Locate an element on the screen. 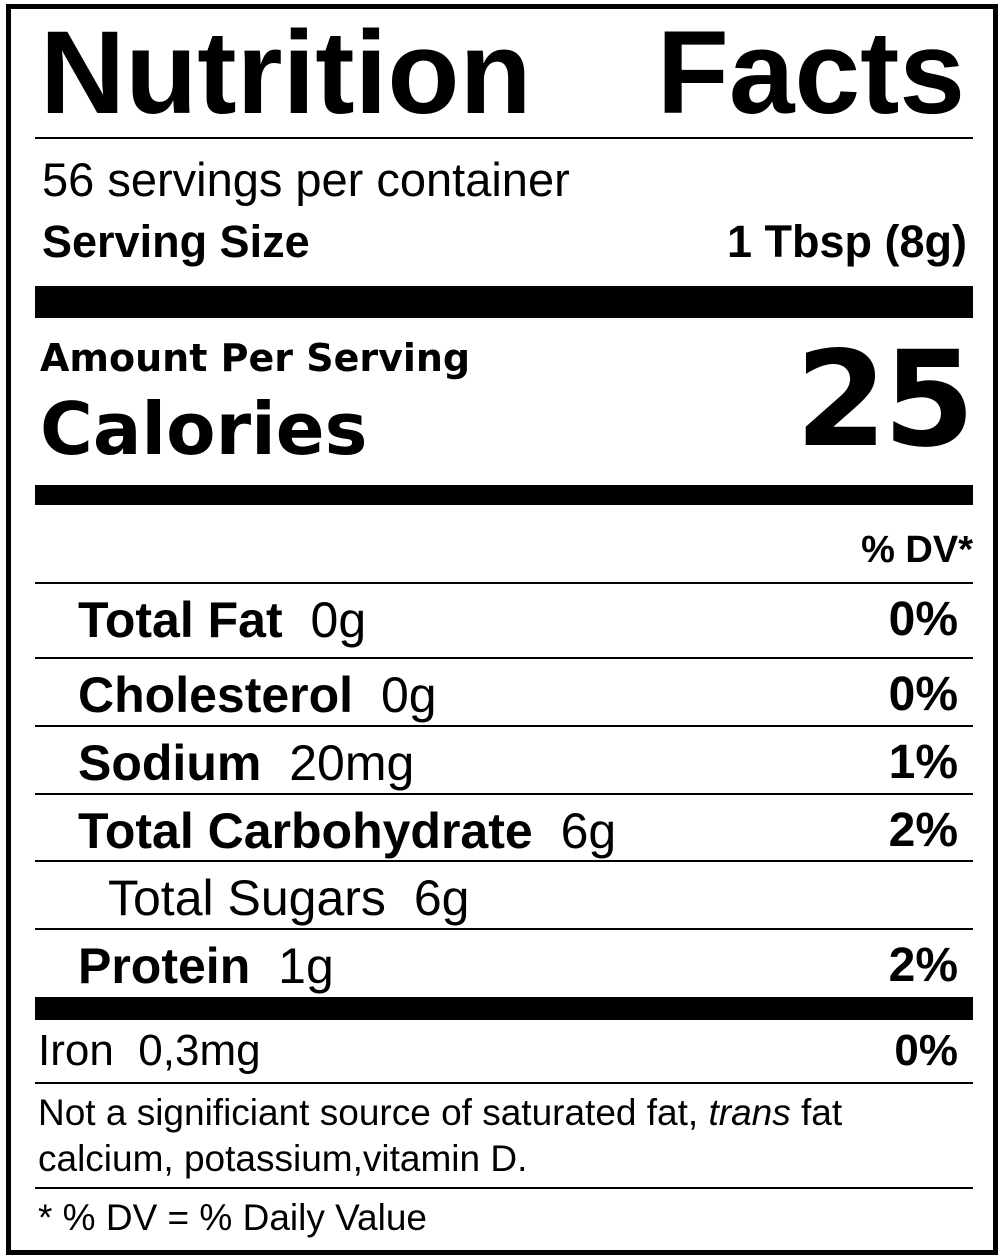  dv-note: * % DV = % Daily Value is located at coordinates (233, 1217).